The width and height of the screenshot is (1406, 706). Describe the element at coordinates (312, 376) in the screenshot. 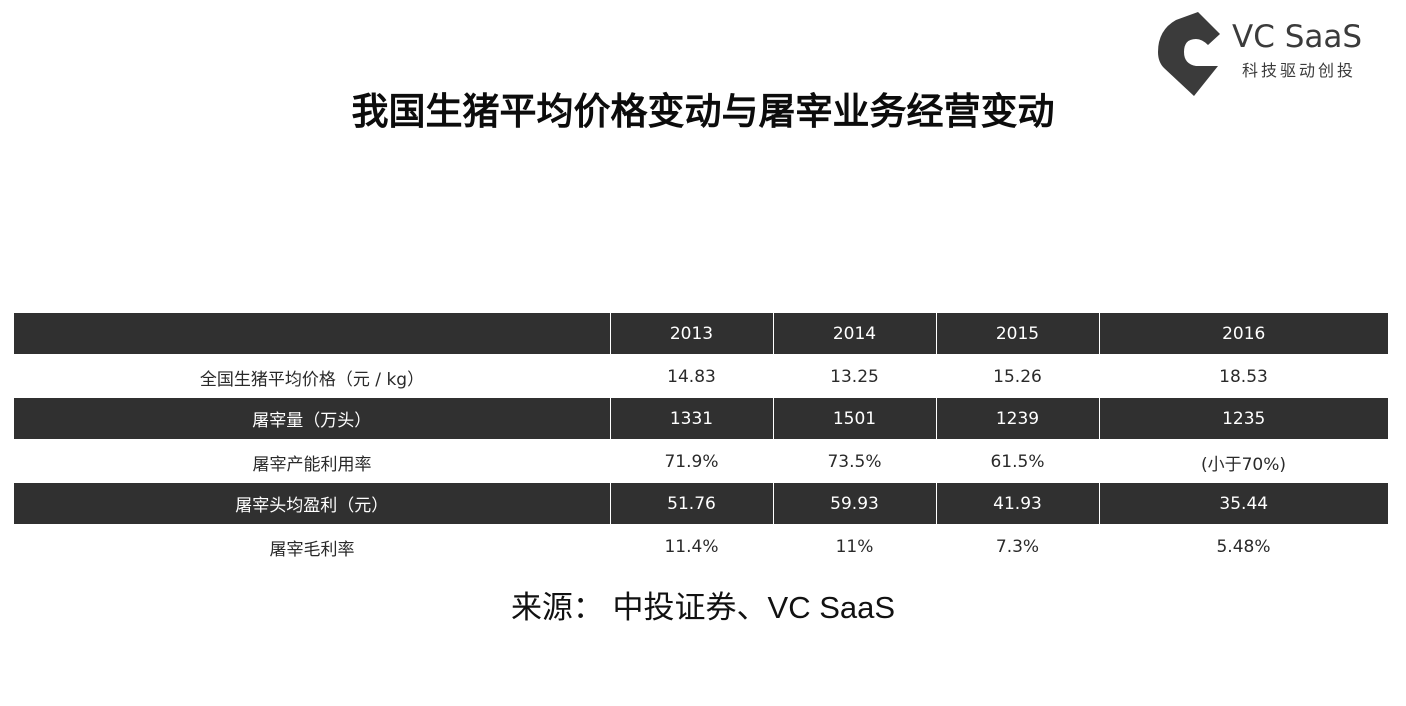

I see `row-label: 全国生猪平均价格（元 / kg）` at that location.